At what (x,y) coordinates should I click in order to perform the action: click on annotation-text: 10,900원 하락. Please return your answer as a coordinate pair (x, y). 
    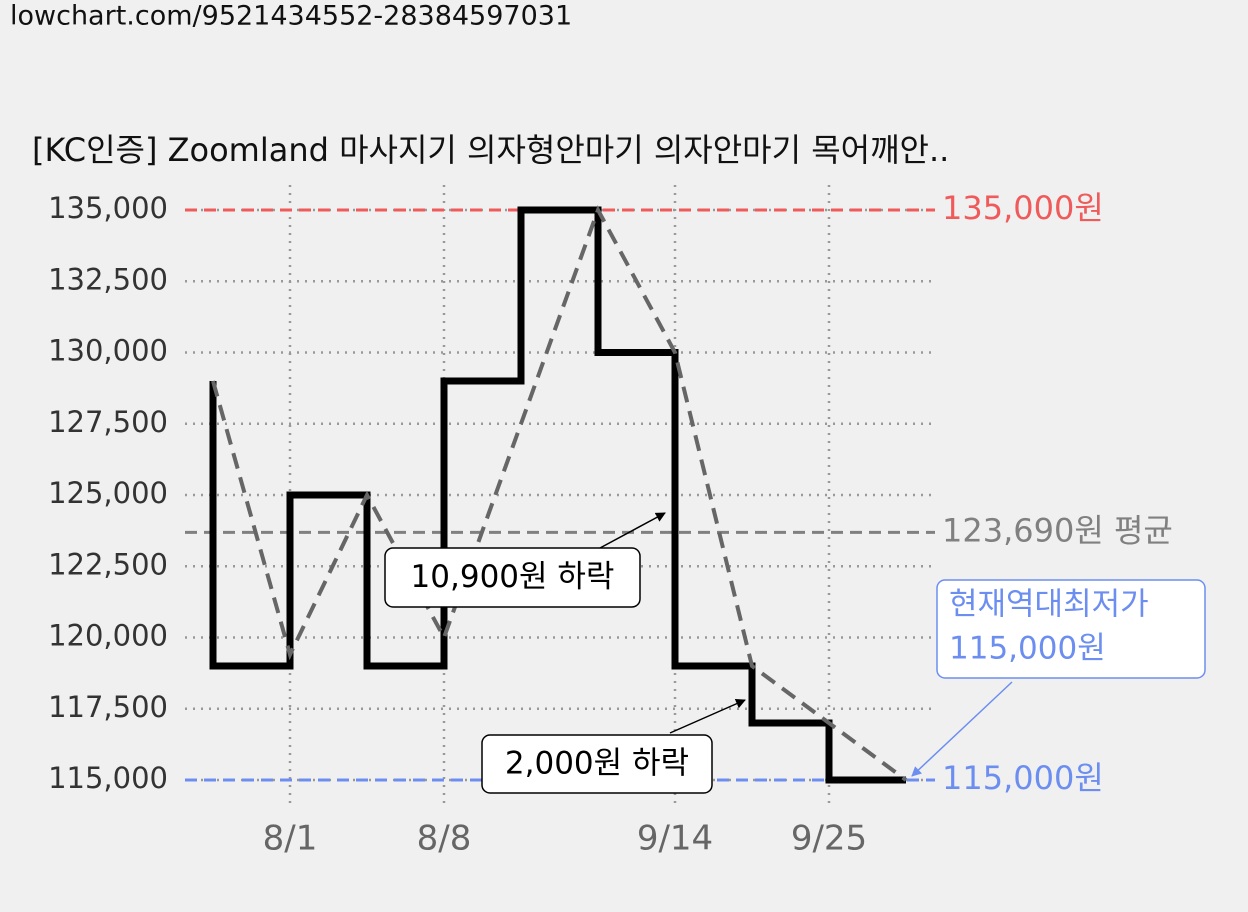
    Looking at the image, I should click on (513, 577).